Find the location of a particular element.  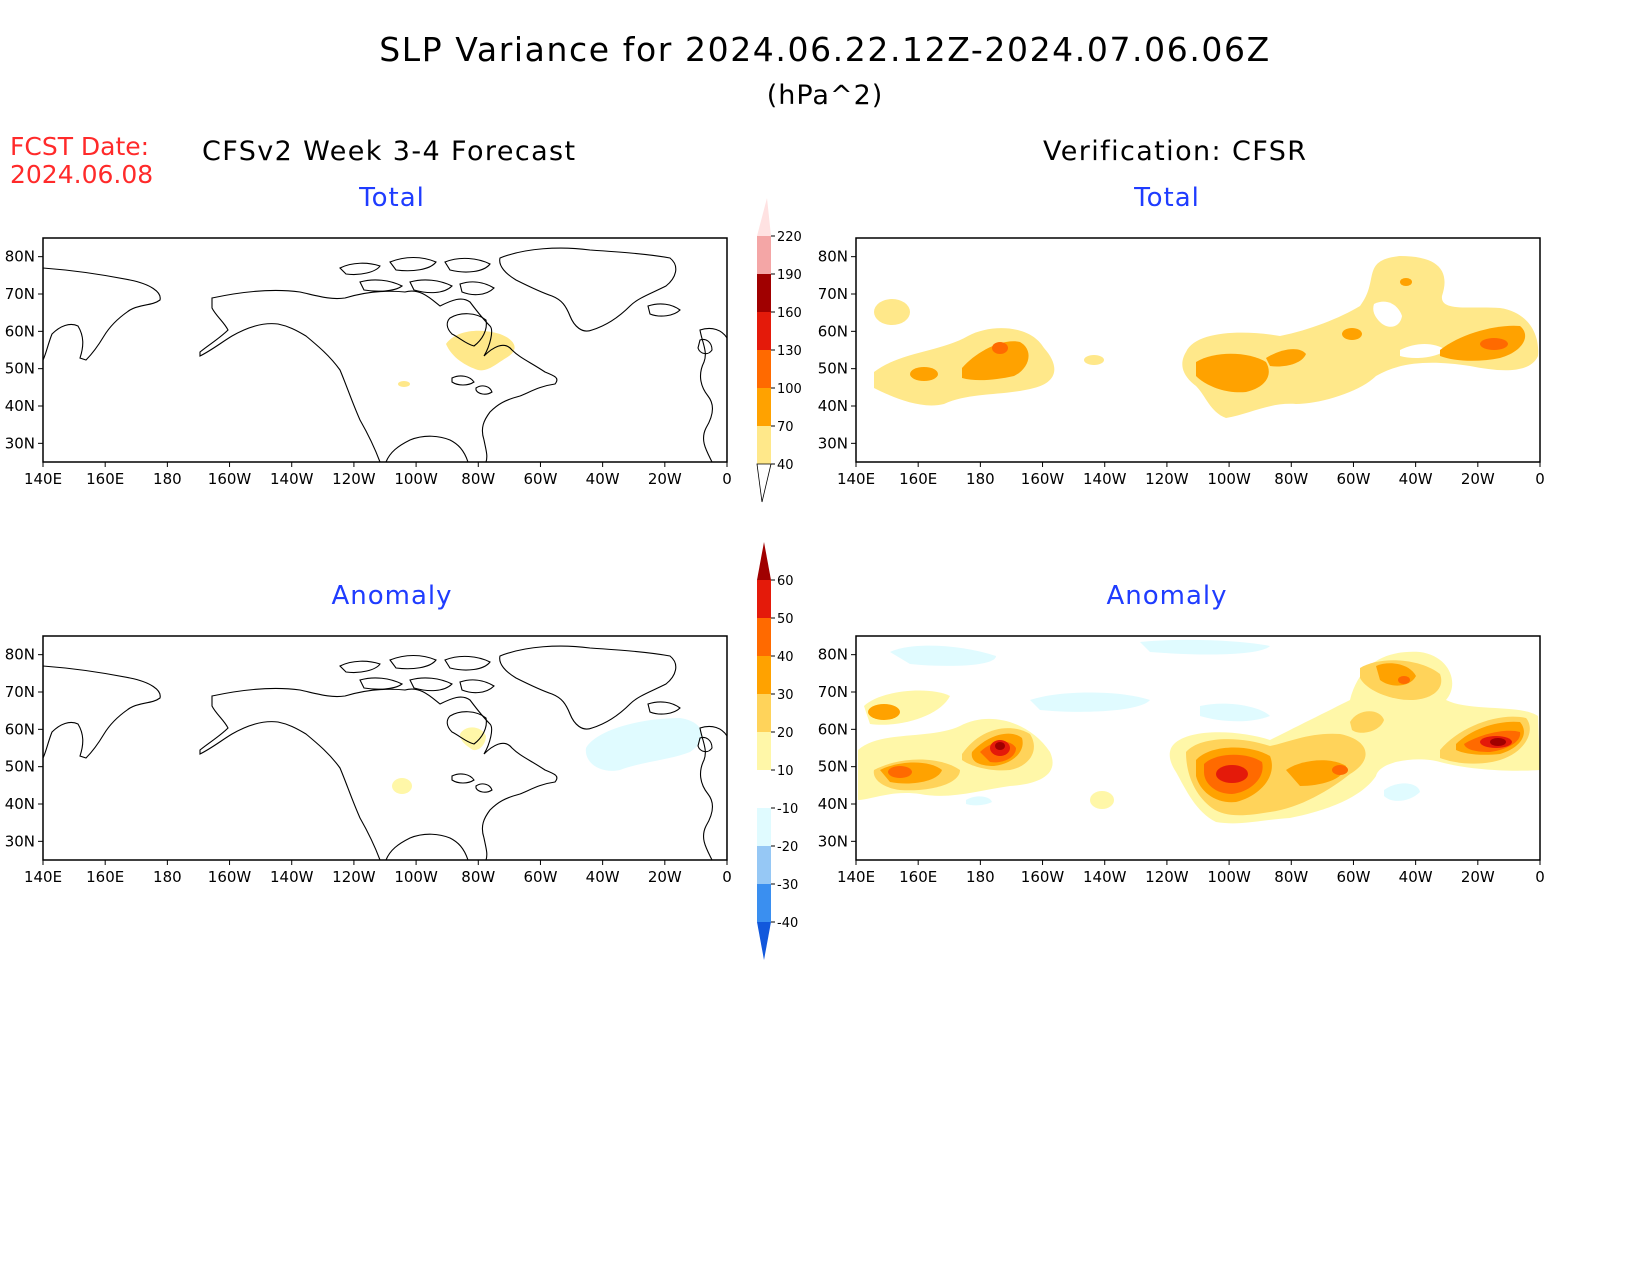

forecast-total-lon-label: 20W is located at coordinates (665, 479).